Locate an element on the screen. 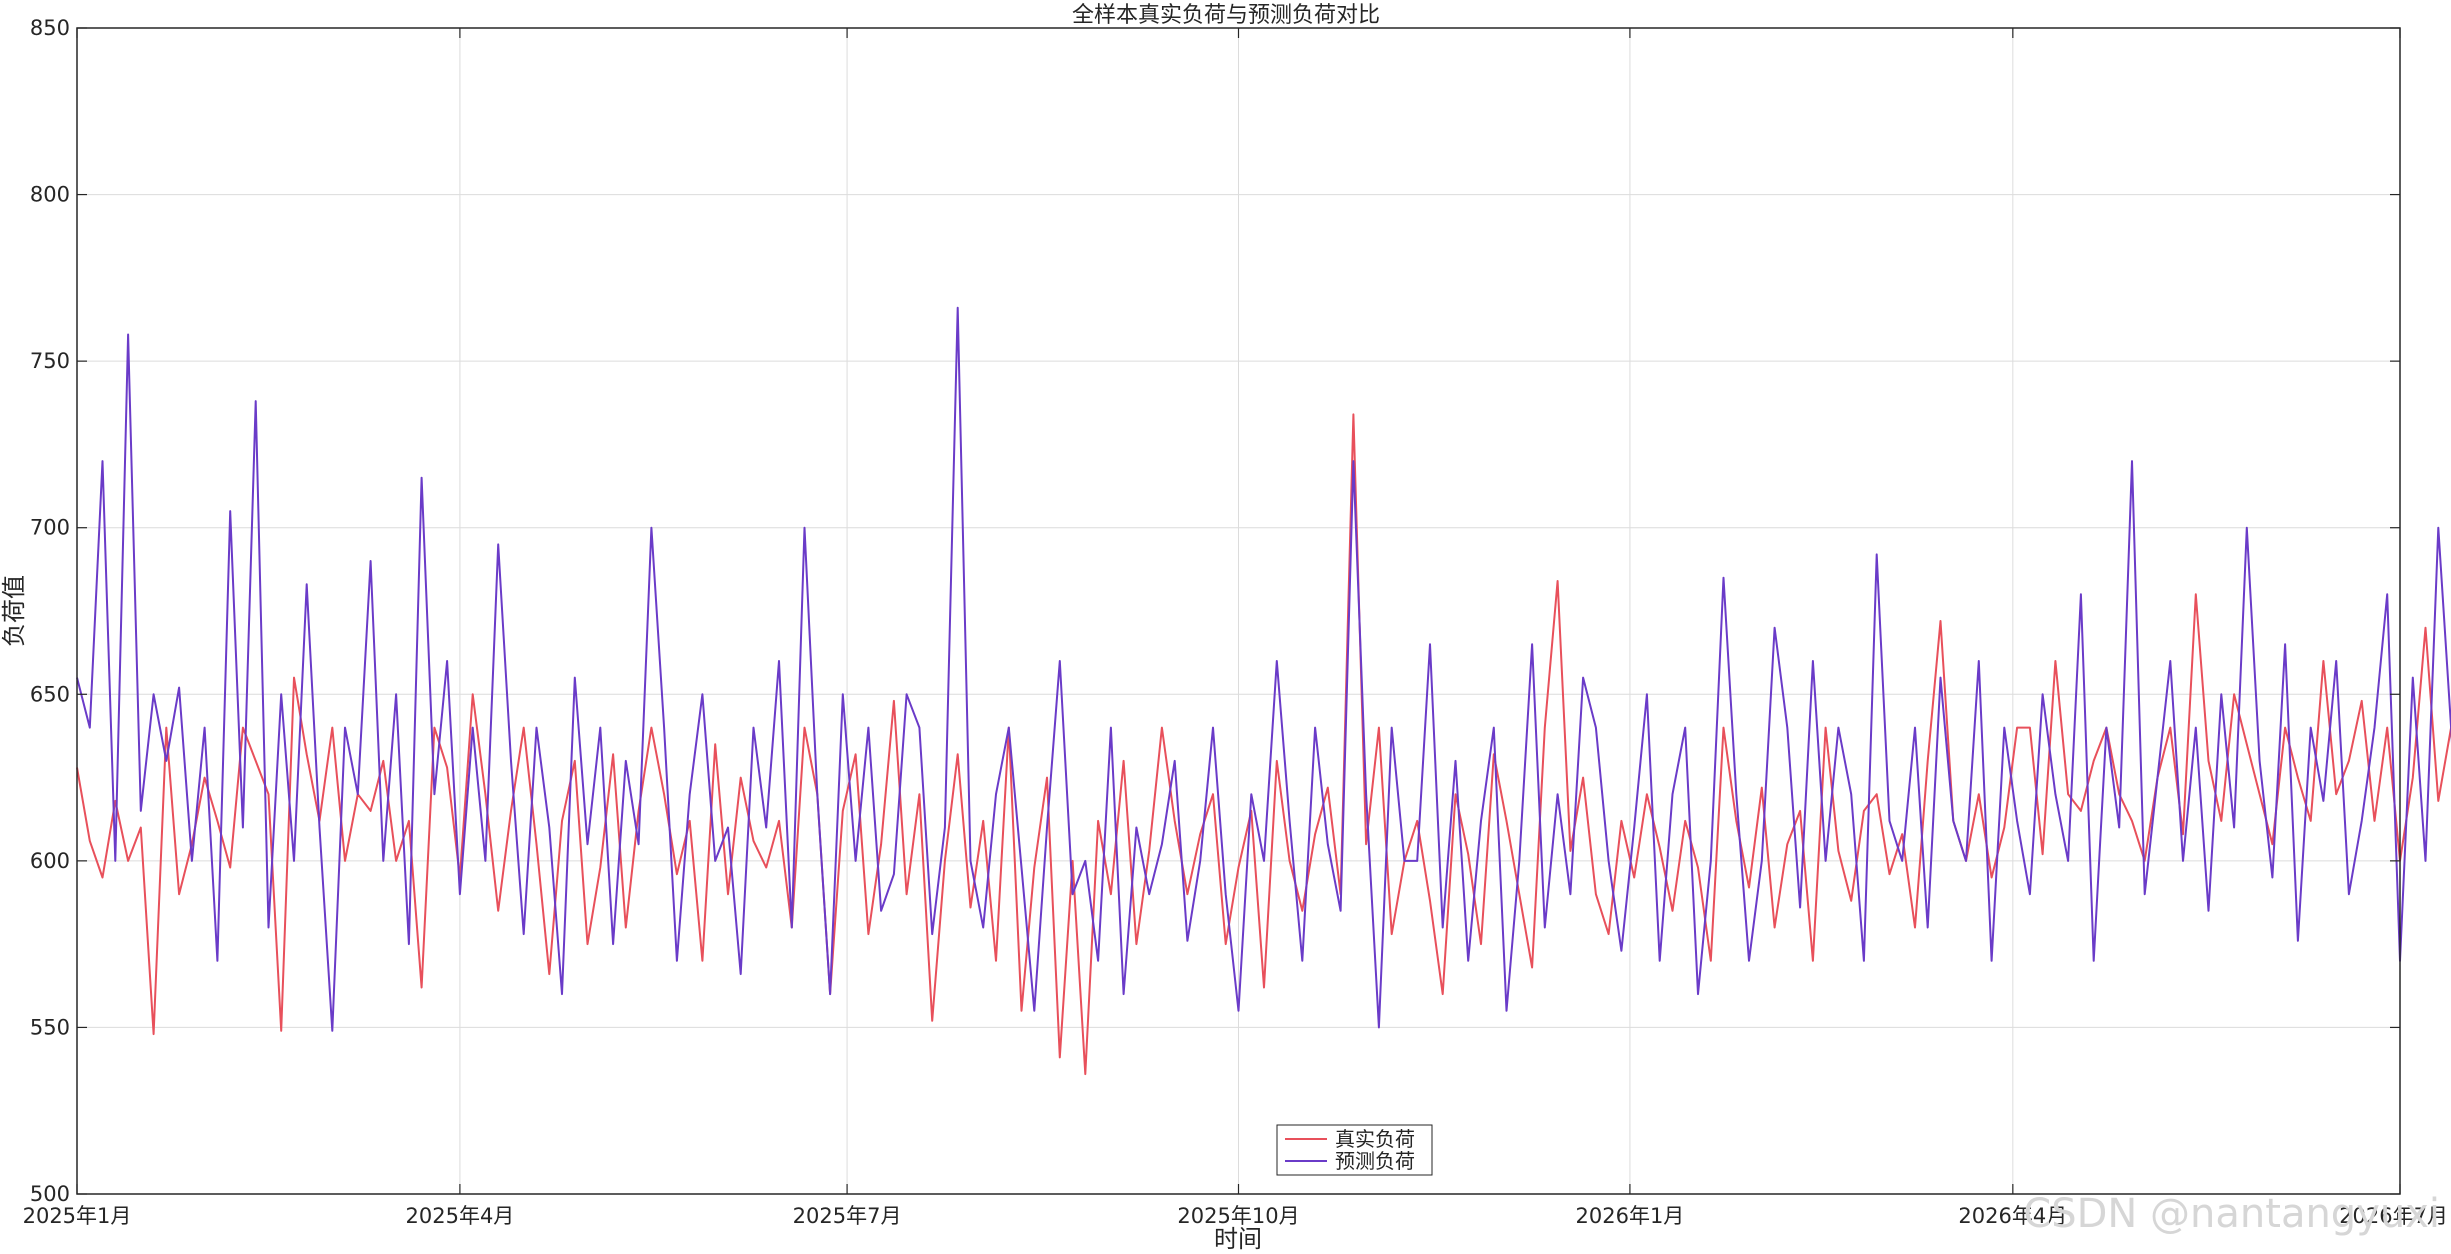  x-tick-label: 2025年1月 is located at coordinates (77, 1216).